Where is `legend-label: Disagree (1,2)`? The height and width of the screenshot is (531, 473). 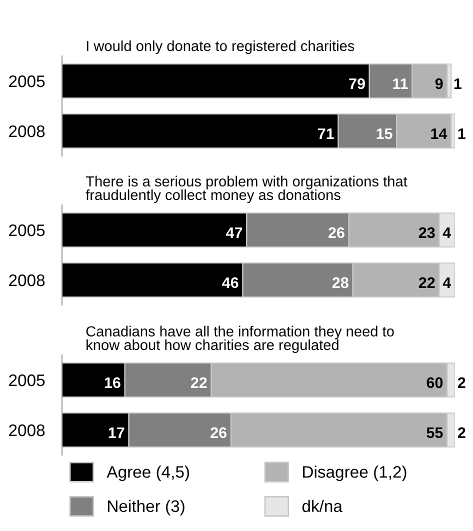
legend-label: Disagree (1,2) is located at coordinates (354, 474).